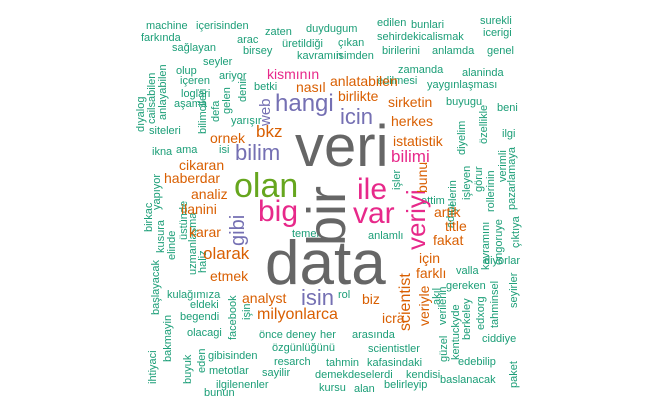 The image size is (661, 408). Describe the element at coordinates (397, 81) in the screenshot. I see `word: edilmesi` at that location.